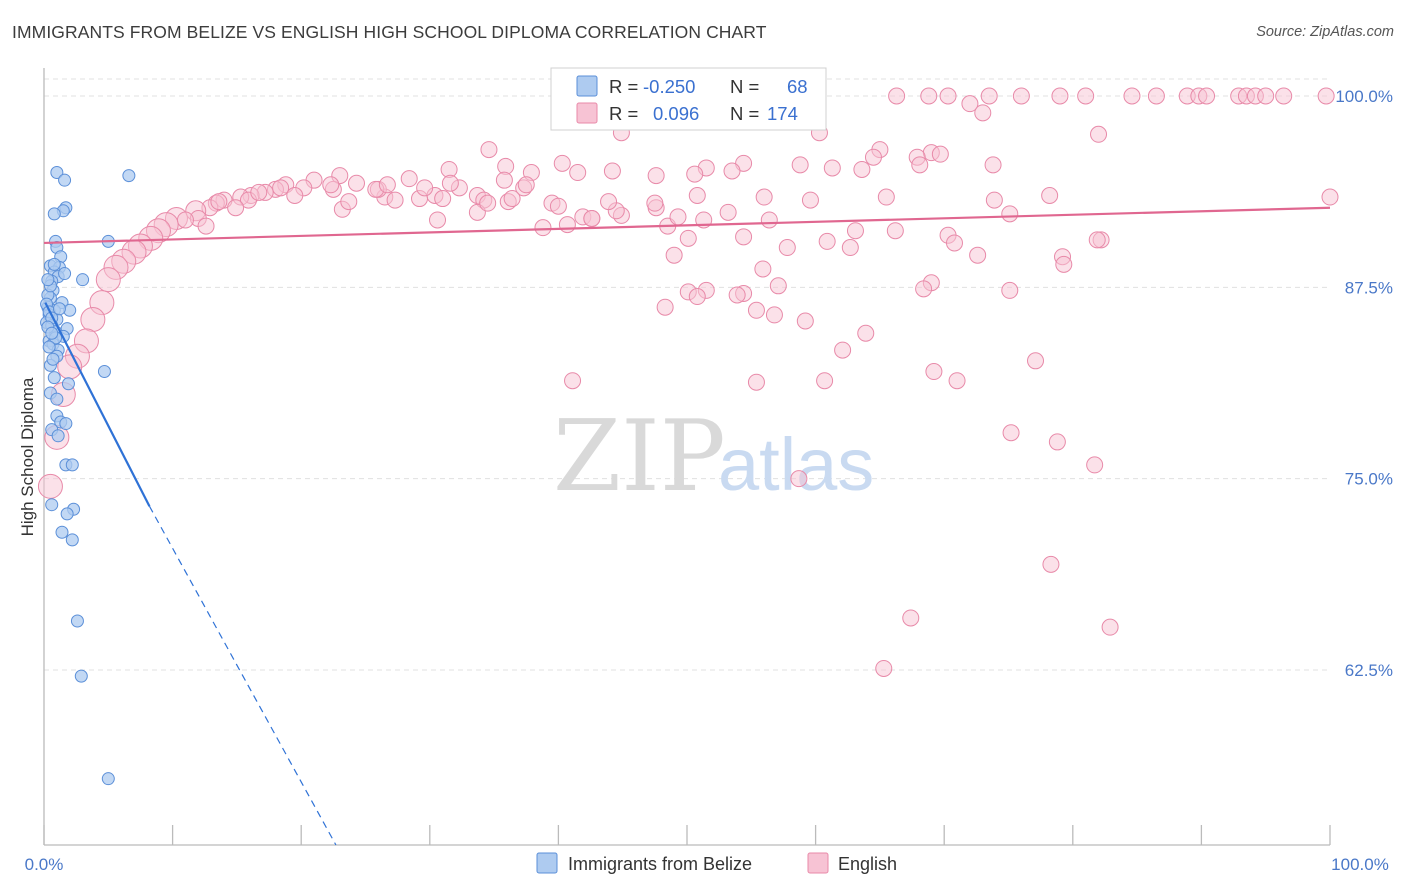 This screenshot has width=1406, height=892. Describe the element at coordinates (660, 864) in the screenshot. I see `bottom-legend-label-belize: Immigrants from Belize` at that location.